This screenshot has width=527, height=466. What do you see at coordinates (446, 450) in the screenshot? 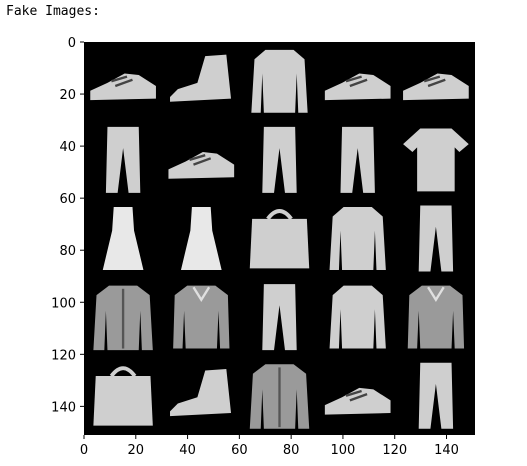
I see `x-tick-label: 140` at bounding box center [446, 450].